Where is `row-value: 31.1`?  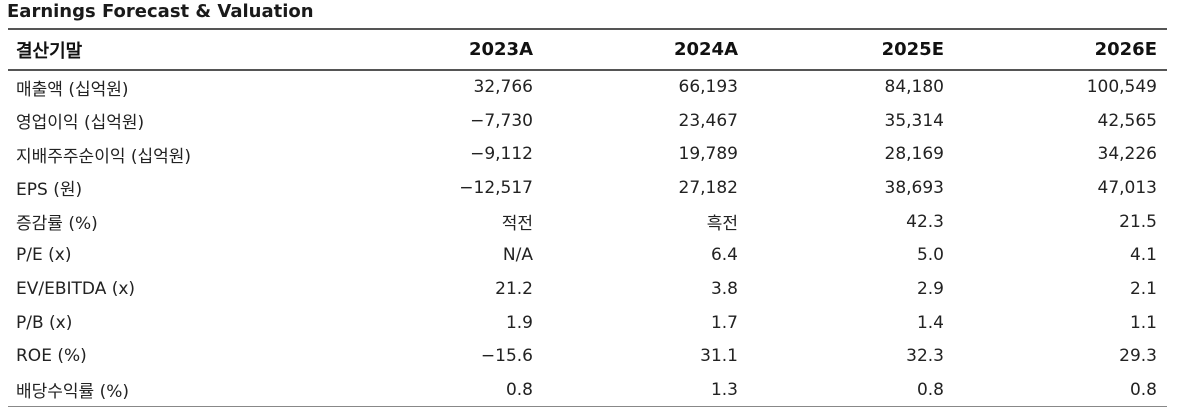 row-value: 31.1 is located at coordinates (719, 356).